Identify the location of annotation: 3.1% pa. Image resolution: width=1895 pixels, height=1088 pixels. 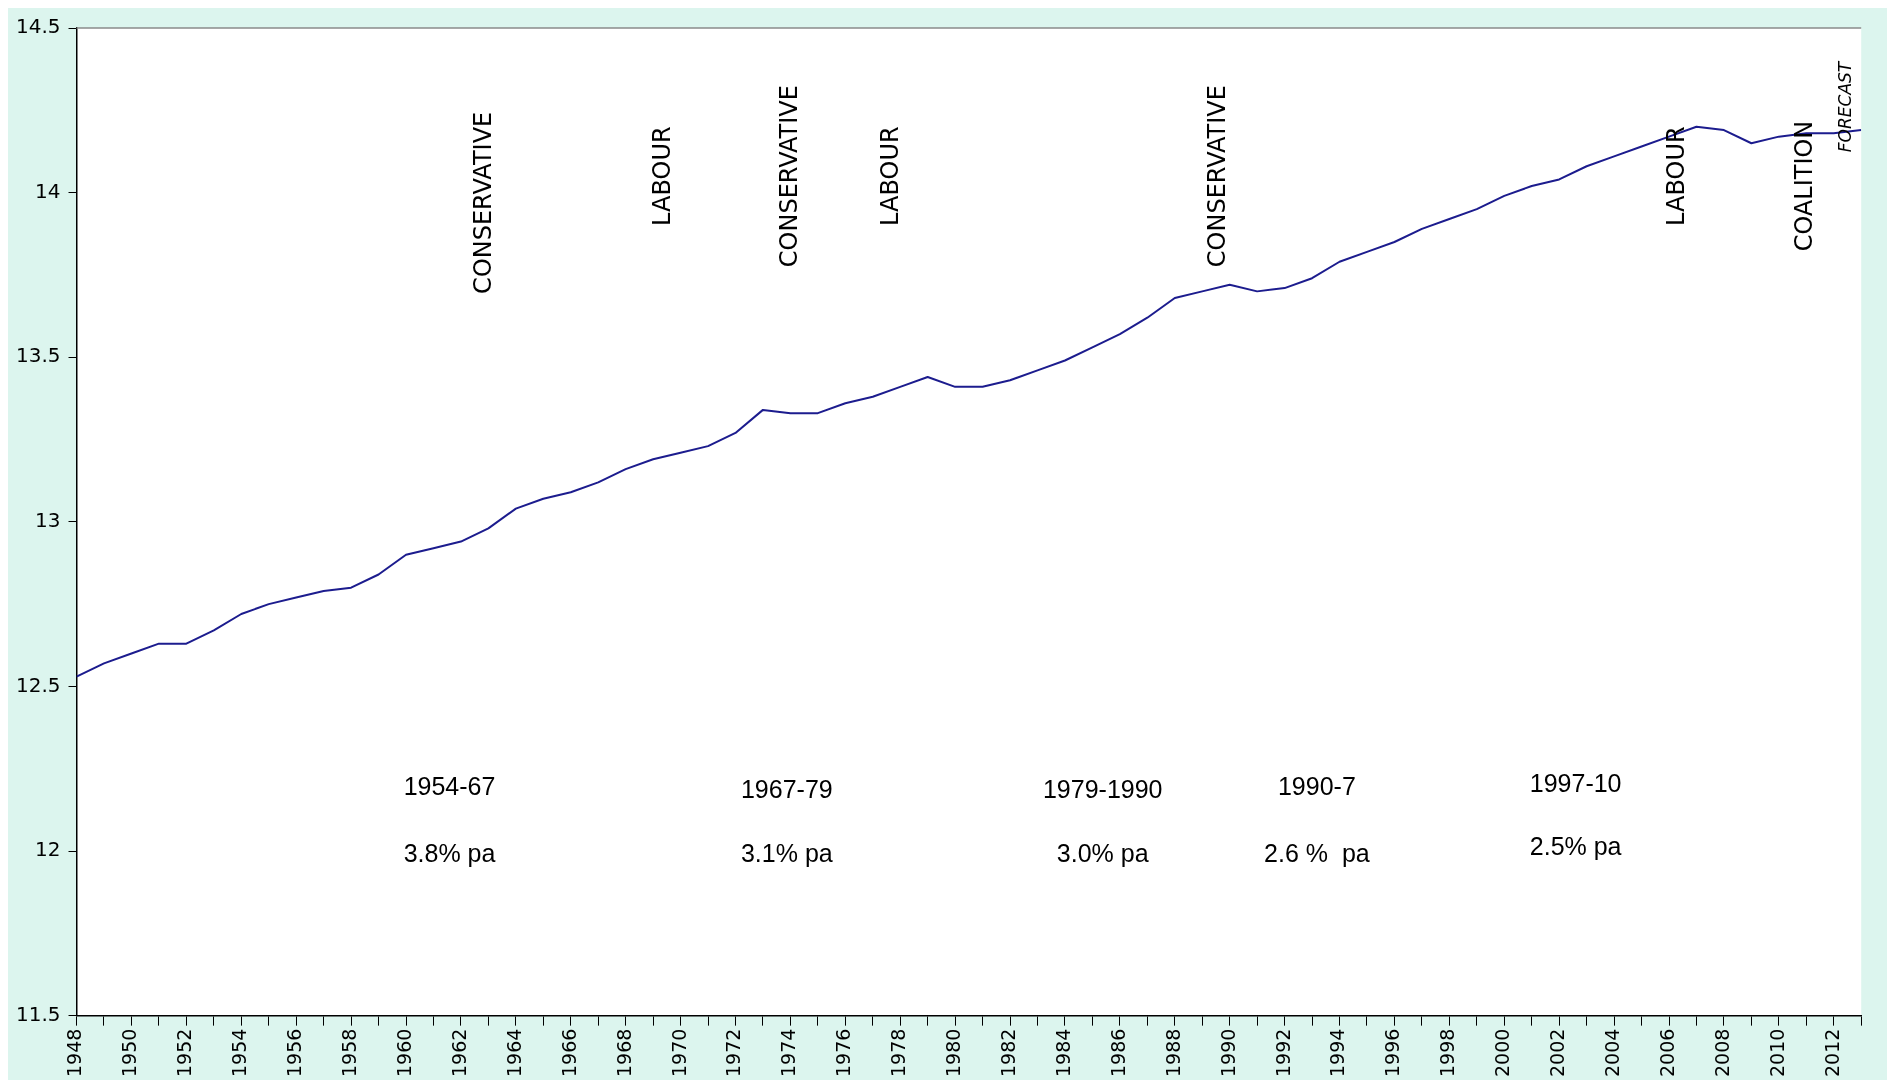
(786, 852).